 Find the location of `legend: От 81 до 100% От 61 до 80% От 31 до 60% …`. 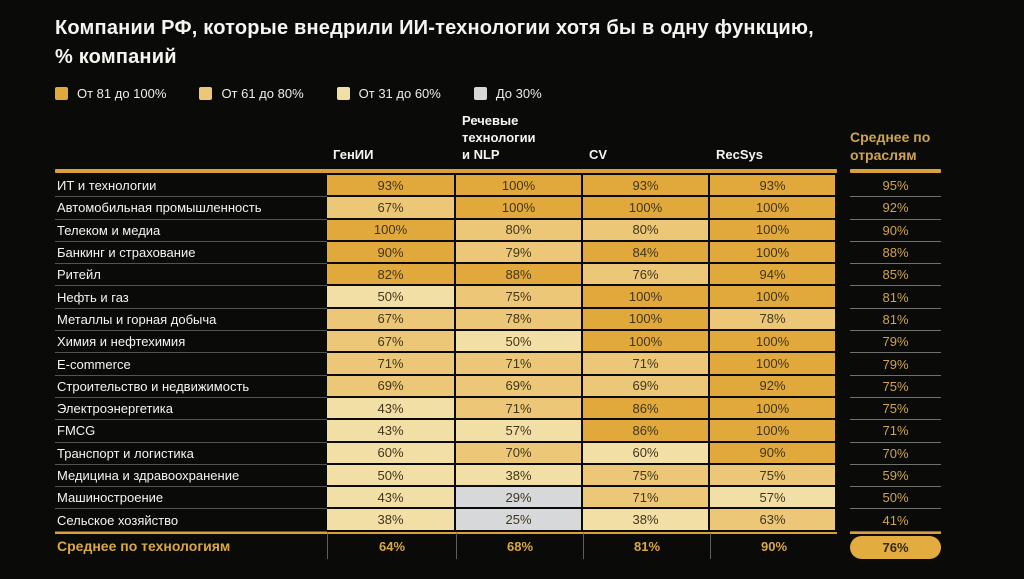

legend: От 81 до 100% От 61 до 80% От 31 до 60% … is located at coordinates (525, 93).